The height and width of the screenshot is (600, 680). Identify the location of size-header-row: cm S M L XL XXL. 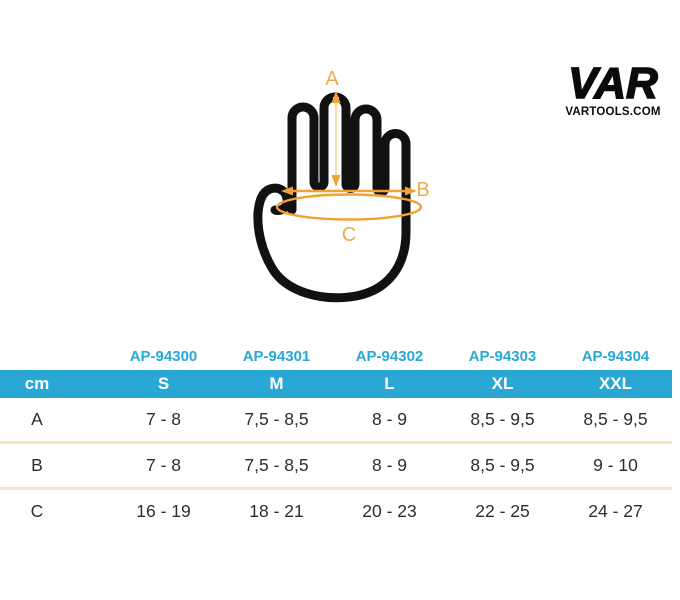
(336, 384).